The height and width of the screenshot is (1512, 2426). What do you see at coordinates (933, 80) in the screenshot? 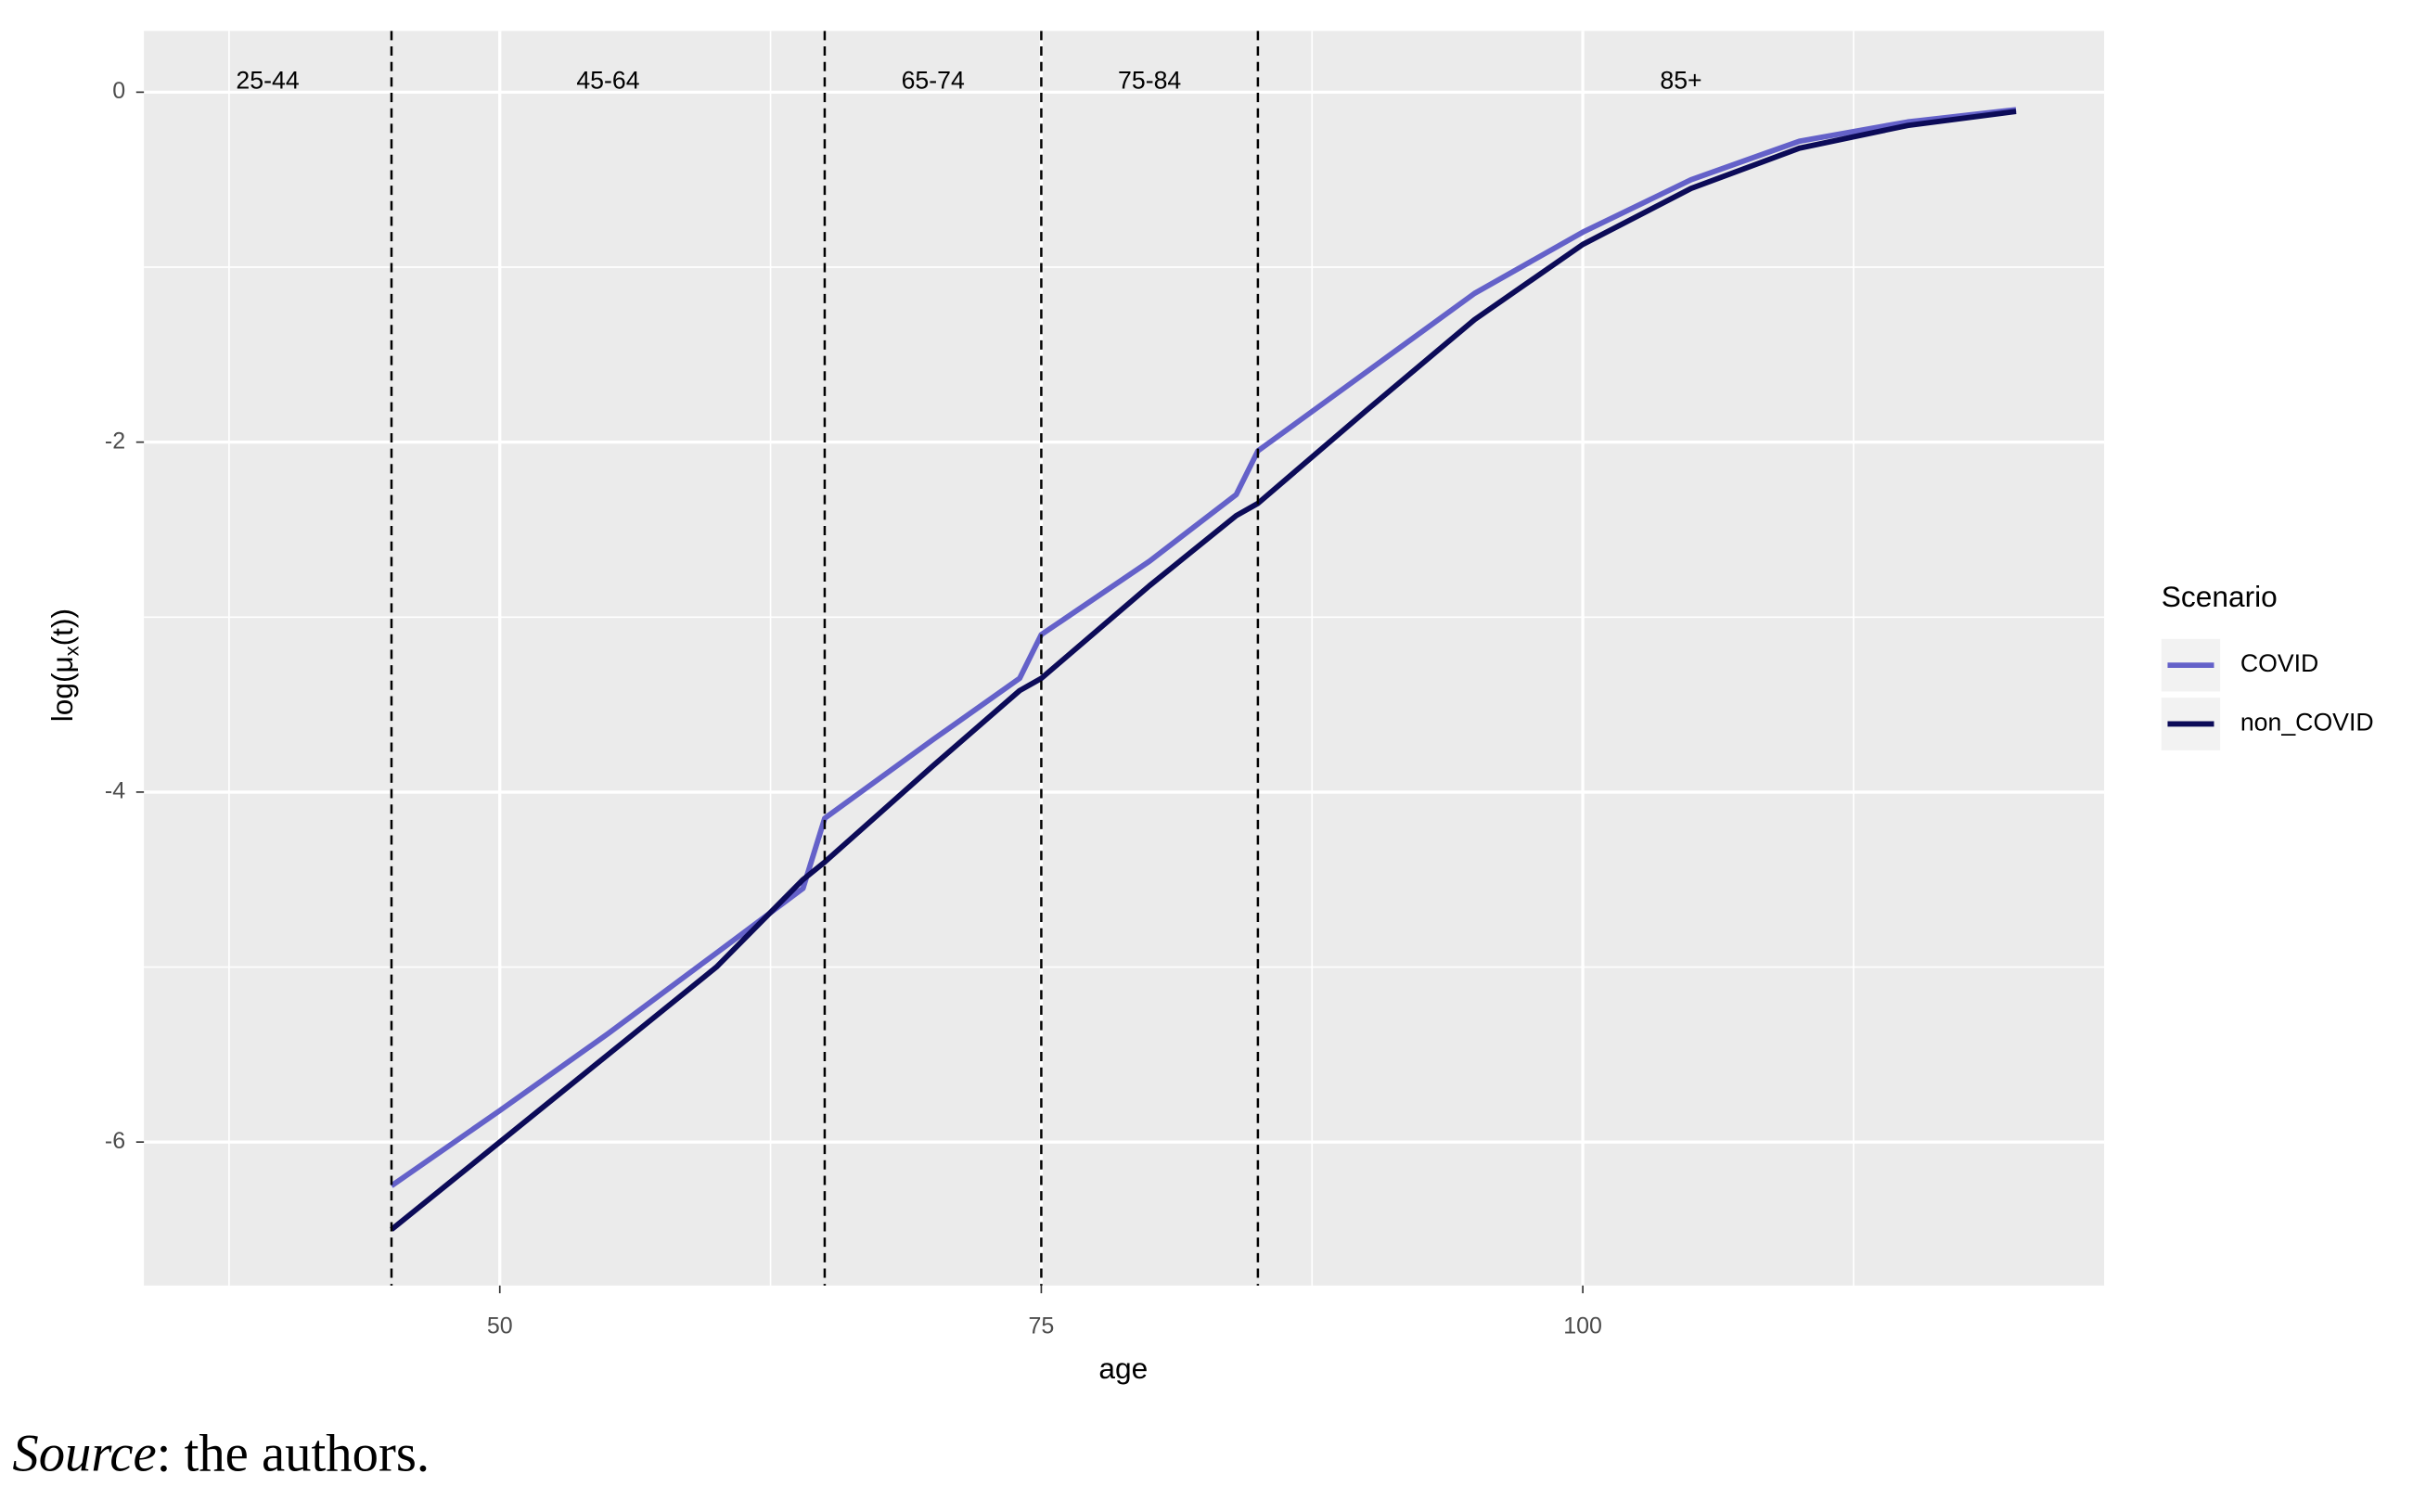
I see `group-label: 65-74` at bounding box center [933, 80].